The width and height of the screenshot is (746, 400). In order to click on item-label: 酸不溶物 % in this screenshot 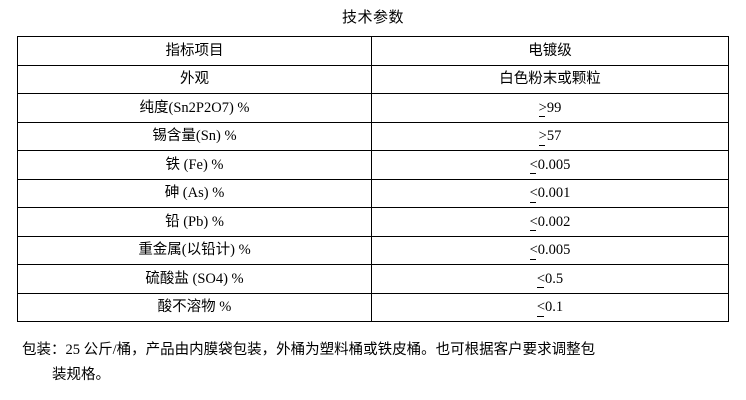, I will do `click(194, 307)`.